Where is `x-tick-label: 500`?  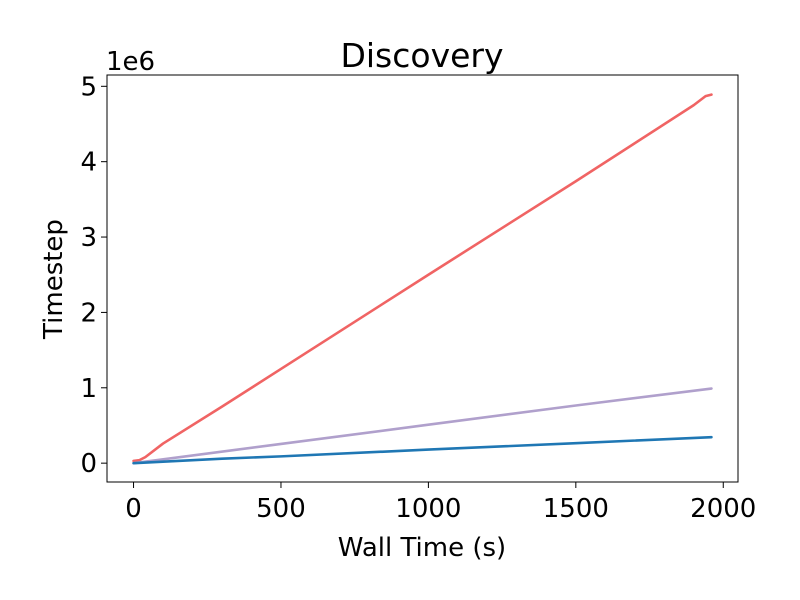
x-tick-label: 500 is located at coordinates (281, 509).